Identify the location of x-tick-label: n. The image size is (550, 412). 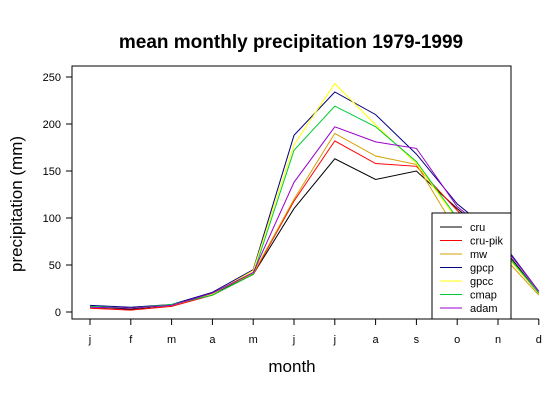
(498, 340).